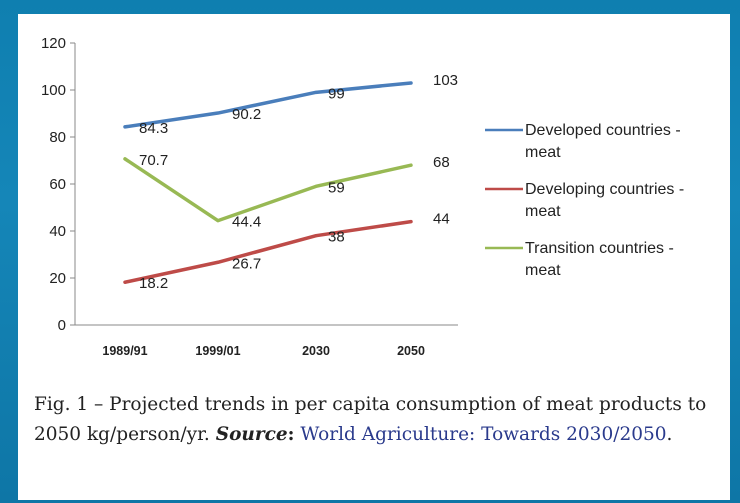 The width and height of the screenshot is (740, 503). Describe the element at coordinates (124, 351) in the screenshot. I see `x-tick-label: 1989/91` at that location.